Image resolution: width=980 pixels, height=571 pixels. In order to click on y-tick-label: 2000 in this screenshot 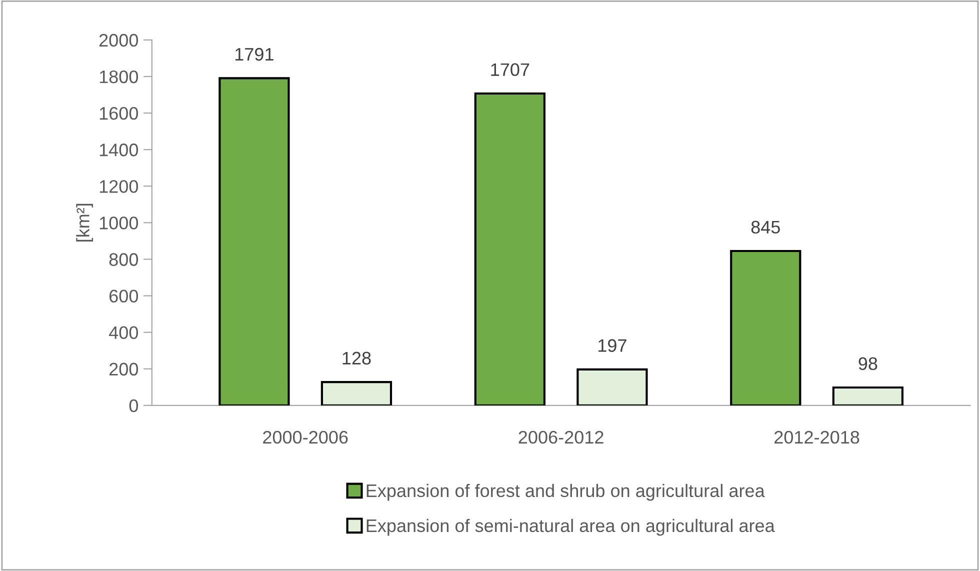, I will do `click(118, 40)`.